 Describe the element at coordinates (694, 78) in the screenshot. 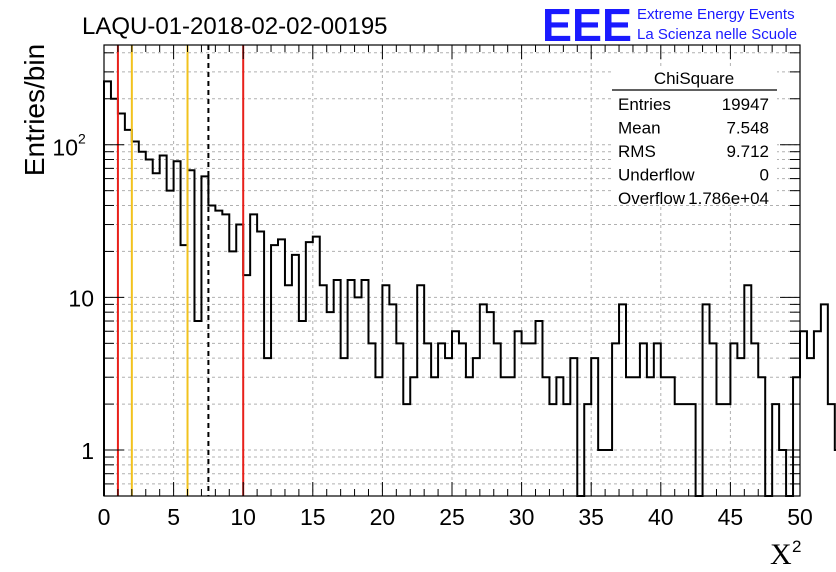

I see `stats-box-title: ChiSquare` at that location.